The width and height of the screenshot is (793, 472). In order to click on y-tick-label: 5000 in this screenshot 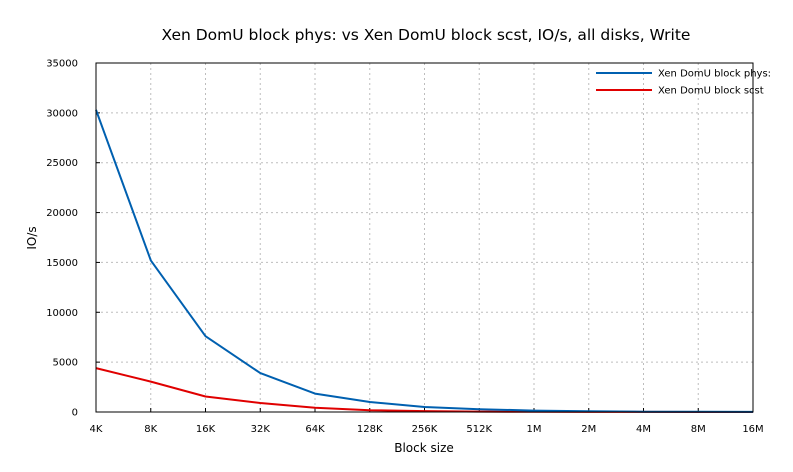, I will do `click(65, 363)`.